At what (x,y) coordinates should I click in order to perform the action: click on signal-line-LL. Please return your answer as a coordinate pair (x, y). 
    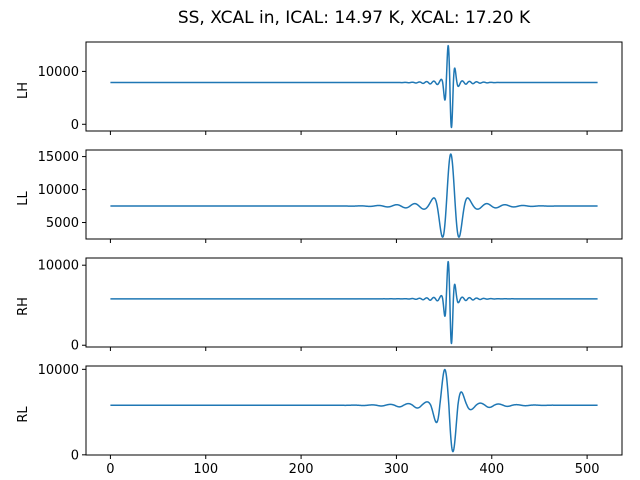
    Looking at the image, I should click on (354, 195).